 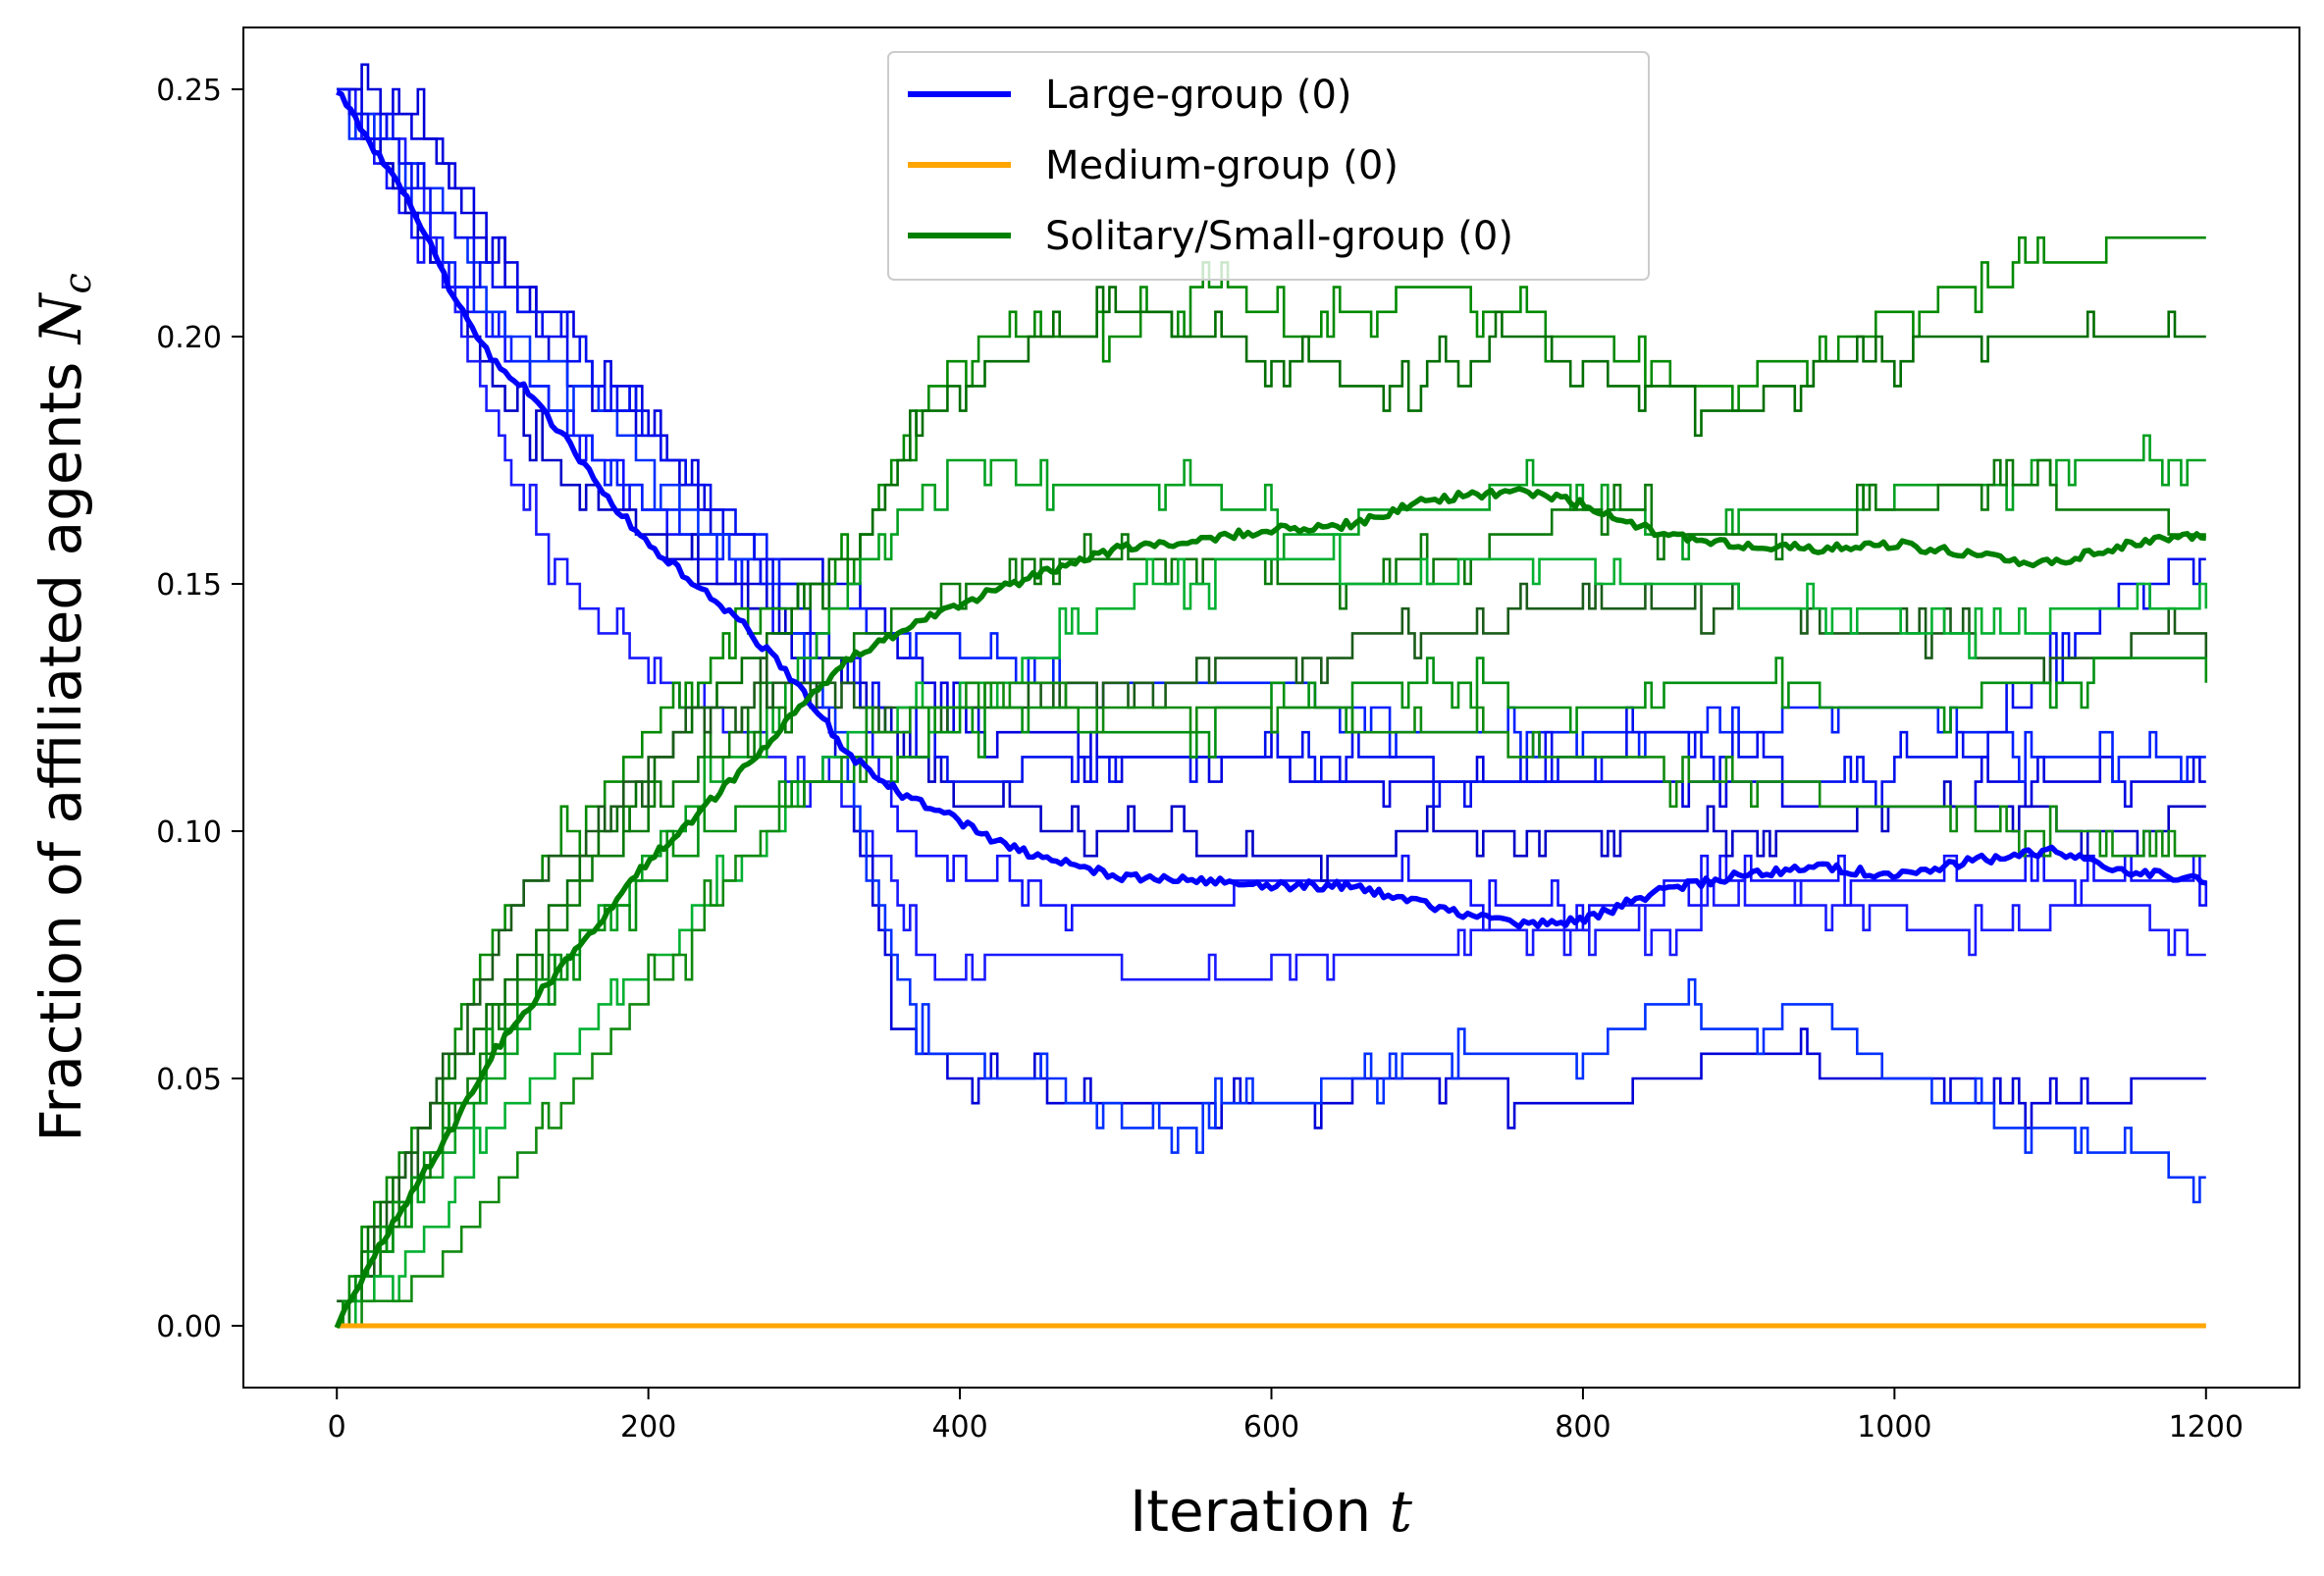 I want to click on legend-label-large: Large-group (0), so click(x=1198, y=95).